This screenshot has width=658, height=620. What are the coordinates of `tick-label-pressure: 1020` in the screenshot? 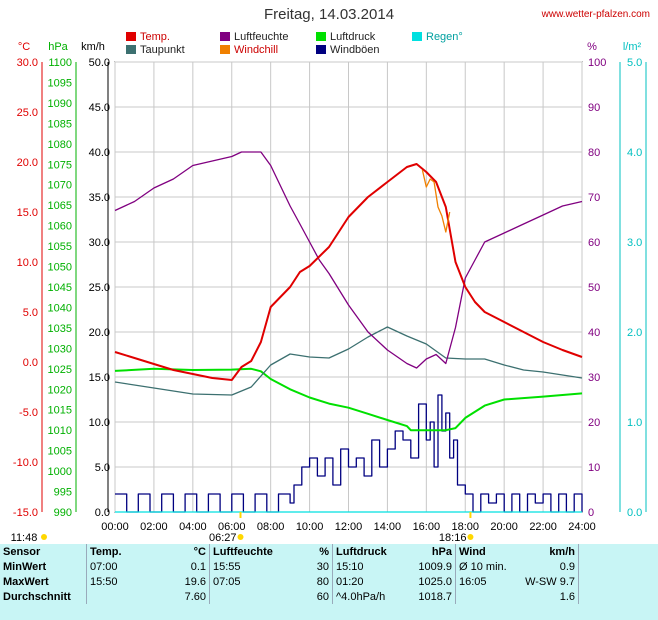 It's located at (60, 390).